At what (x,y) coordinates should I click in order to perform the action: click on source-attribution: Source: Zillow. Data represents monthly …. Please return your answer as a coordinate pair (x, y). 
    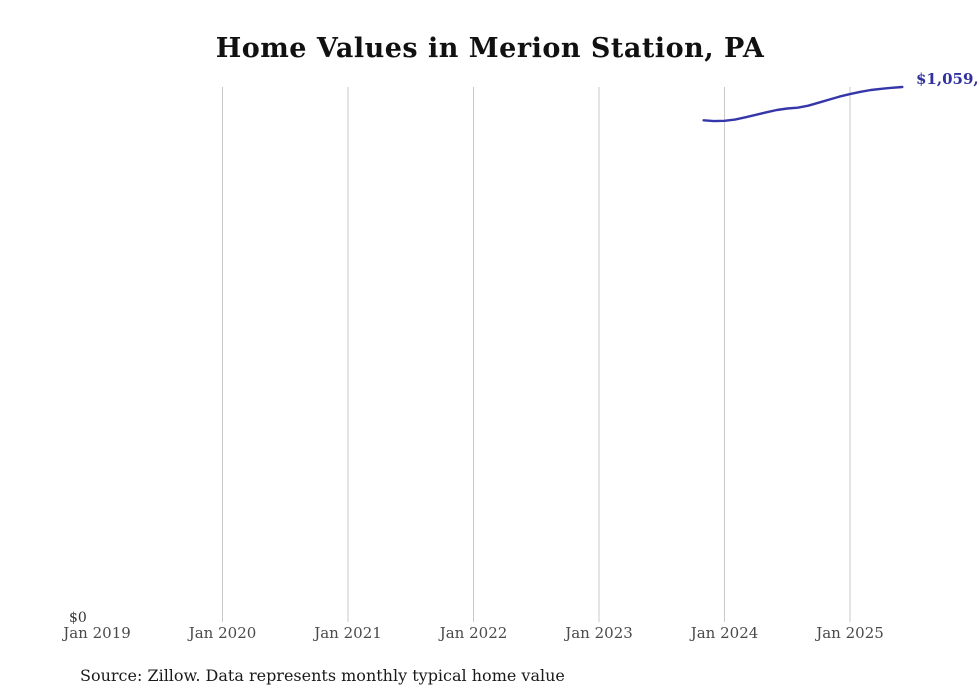
    Looking at the image, I should click on (322, 675).